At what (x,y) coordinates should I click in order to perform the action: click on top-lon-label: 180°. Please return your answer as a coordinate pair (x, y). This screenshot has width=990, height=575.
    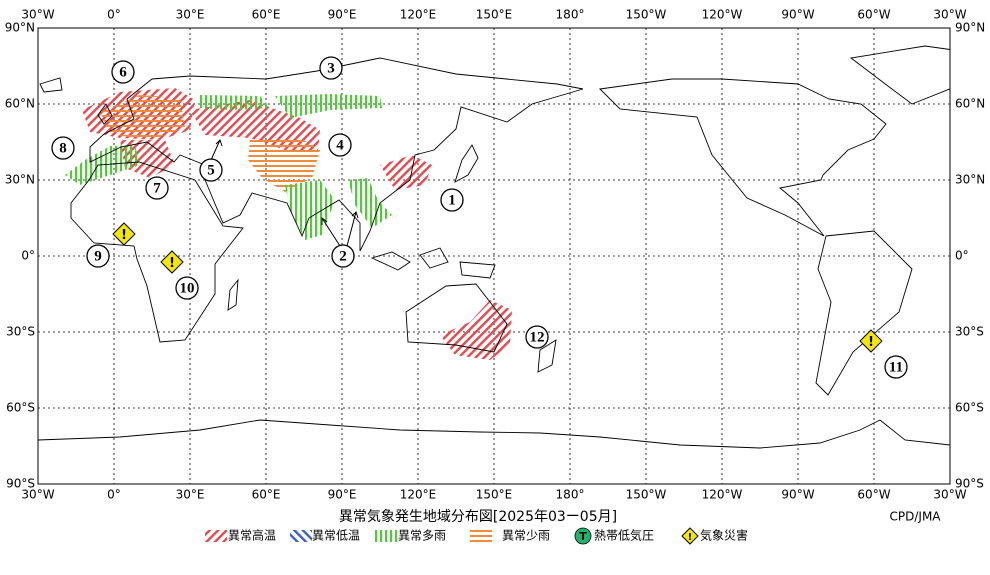
    Looking at the image, I should click on (570, 15).